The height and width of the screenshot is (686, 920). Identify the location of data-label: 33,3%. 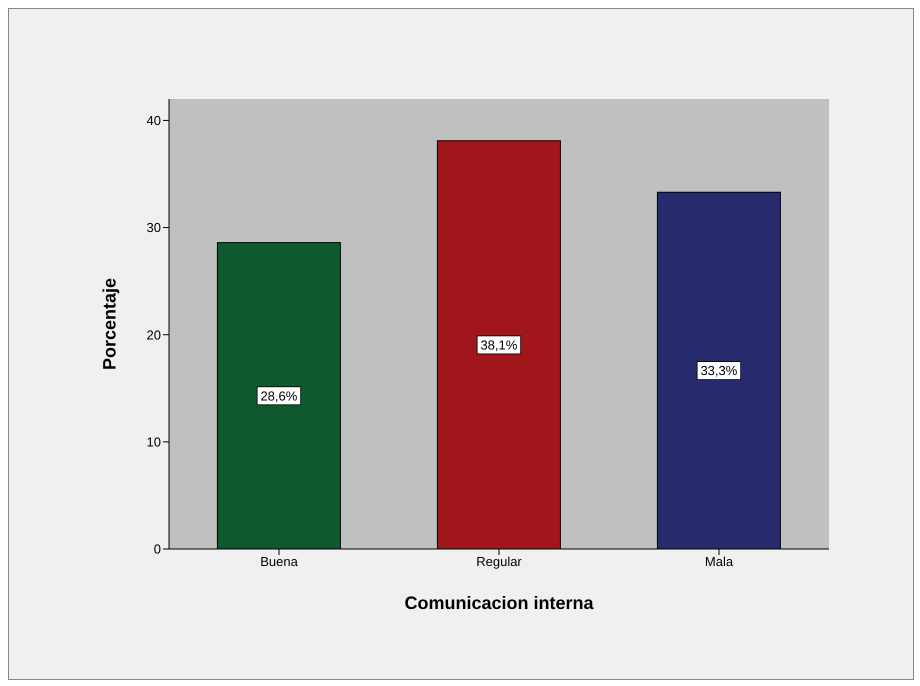
(719, 370).